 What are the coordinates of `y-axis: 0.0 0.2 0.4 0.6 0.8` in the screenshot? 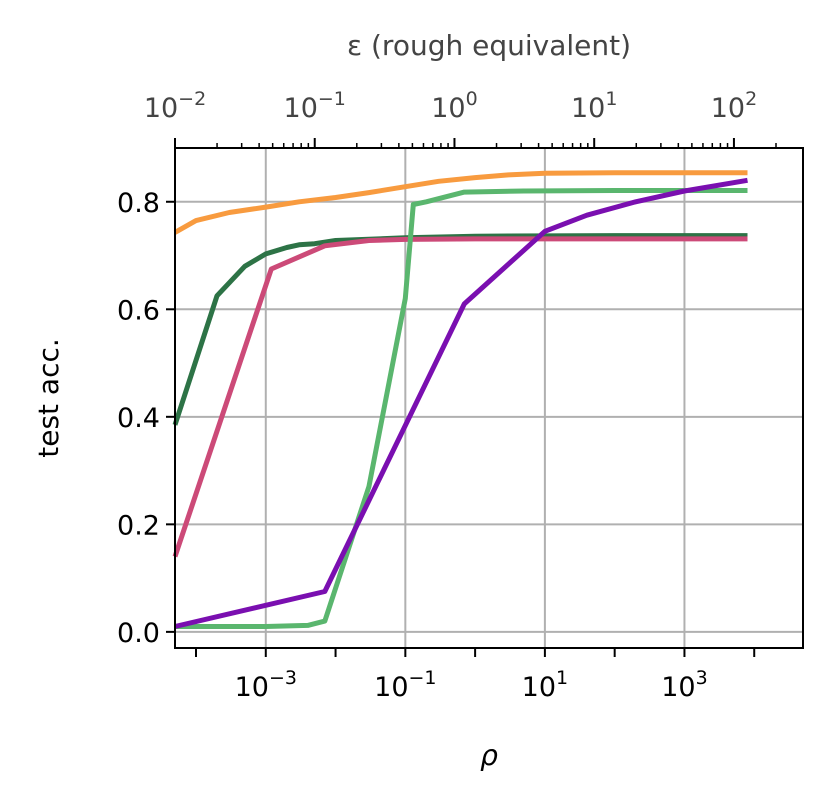 It's located at (146, 418).